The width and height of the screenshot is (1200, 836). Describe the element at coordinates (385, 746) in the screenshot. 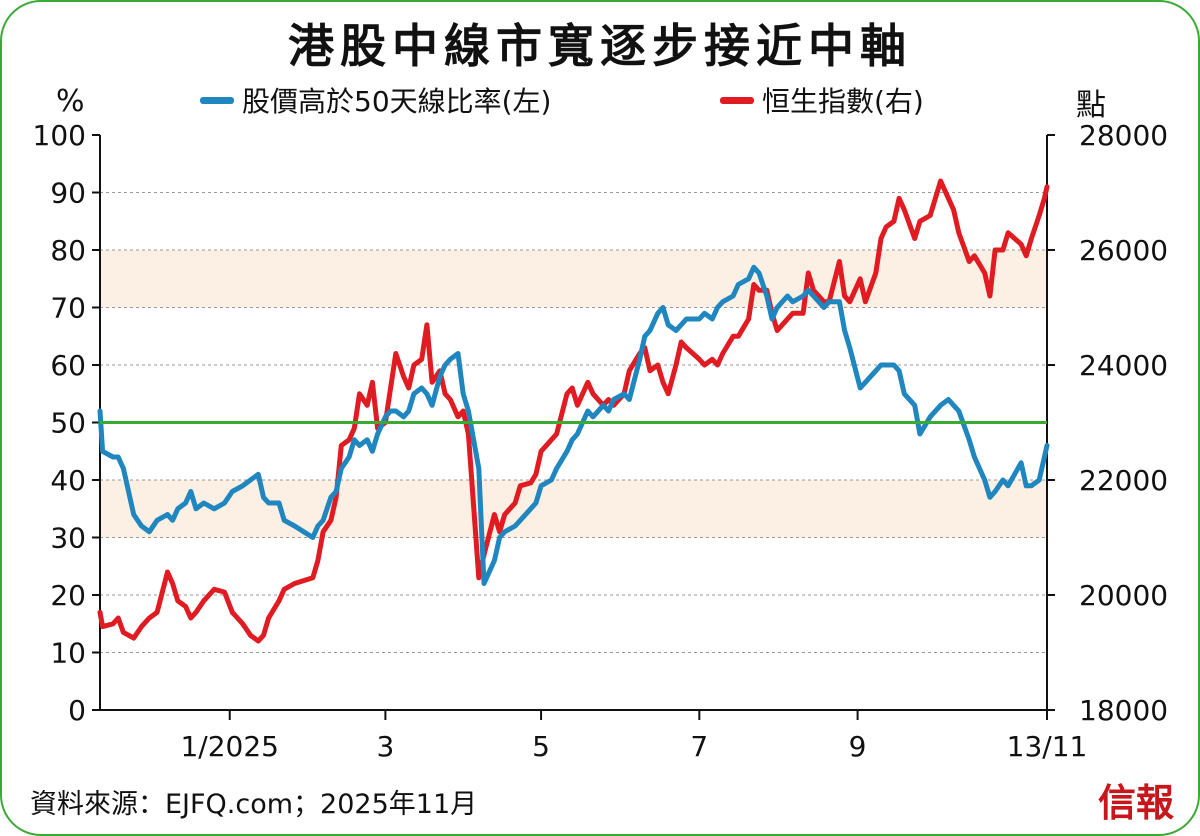

I see `x-tick-label-1: 3` at that location.